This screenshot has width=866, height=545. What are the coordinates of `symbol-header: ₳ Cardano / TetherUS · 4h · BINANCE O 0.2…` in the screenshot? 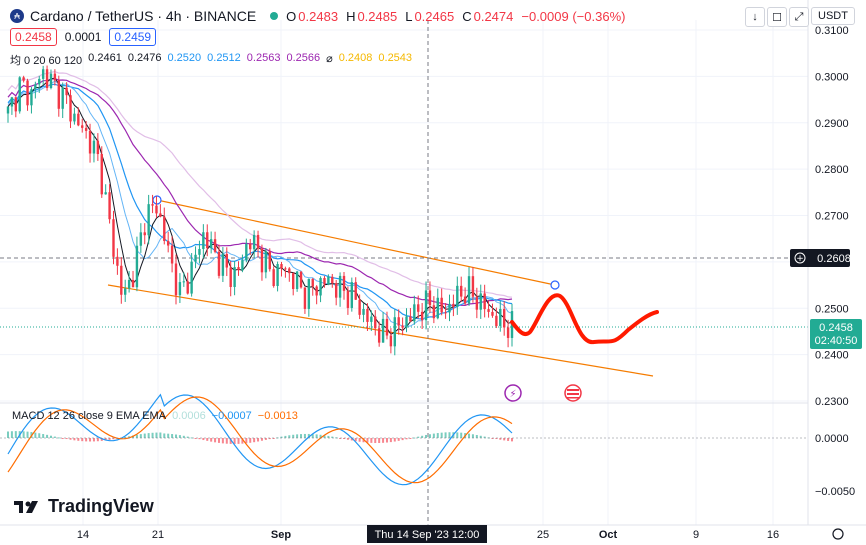 It's located at (321, 16).